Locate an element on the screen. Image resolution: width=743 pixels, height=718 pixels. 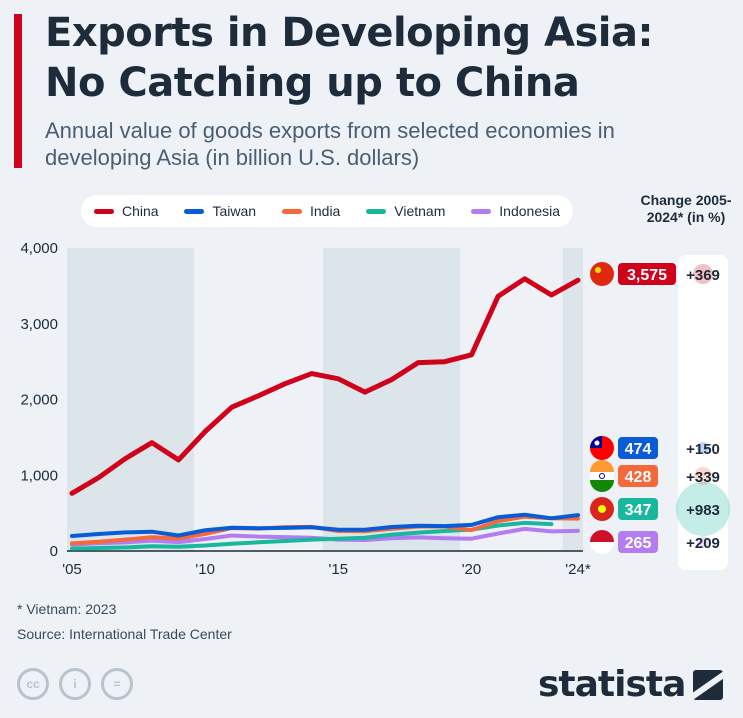
legend-item: Taiwan is located at coordinates (220, 211).